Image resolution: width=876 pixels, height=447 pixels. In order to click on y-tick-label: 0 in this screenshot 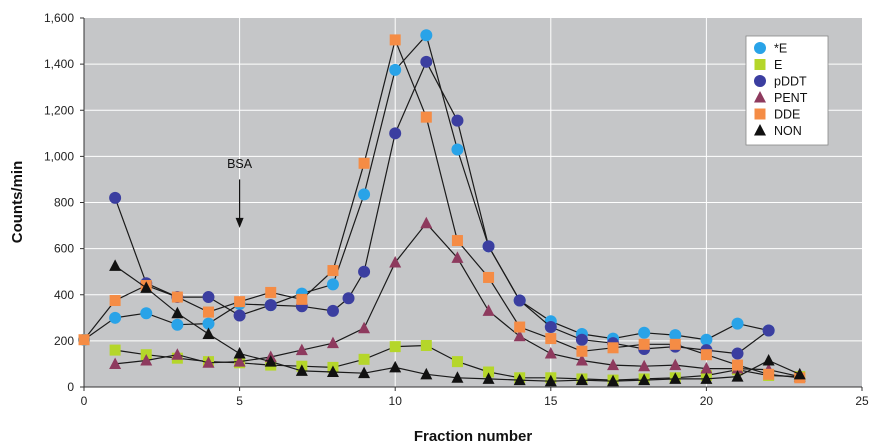, I will do `click(70, 387)`.